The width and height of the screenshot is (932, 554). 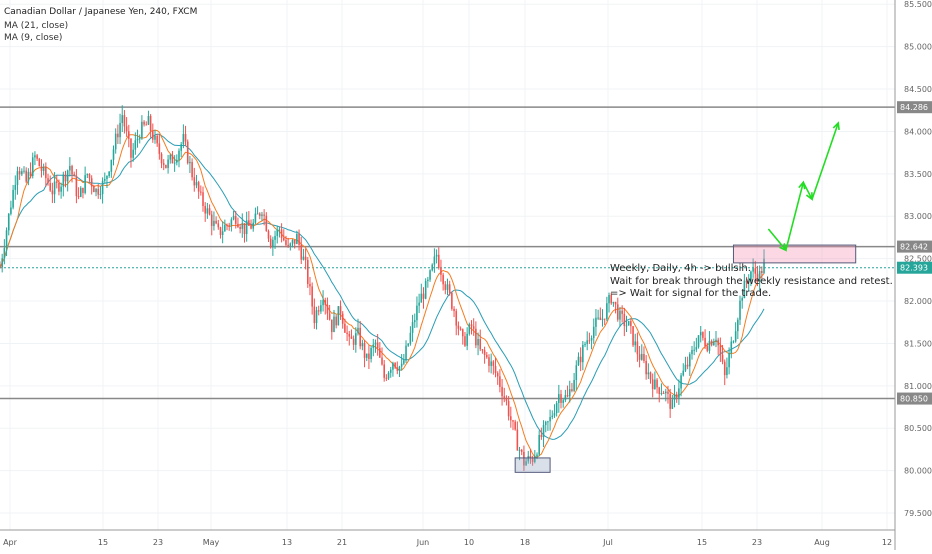 I want to click on y-tick-label: 84.000, so click(x=918, y=131).